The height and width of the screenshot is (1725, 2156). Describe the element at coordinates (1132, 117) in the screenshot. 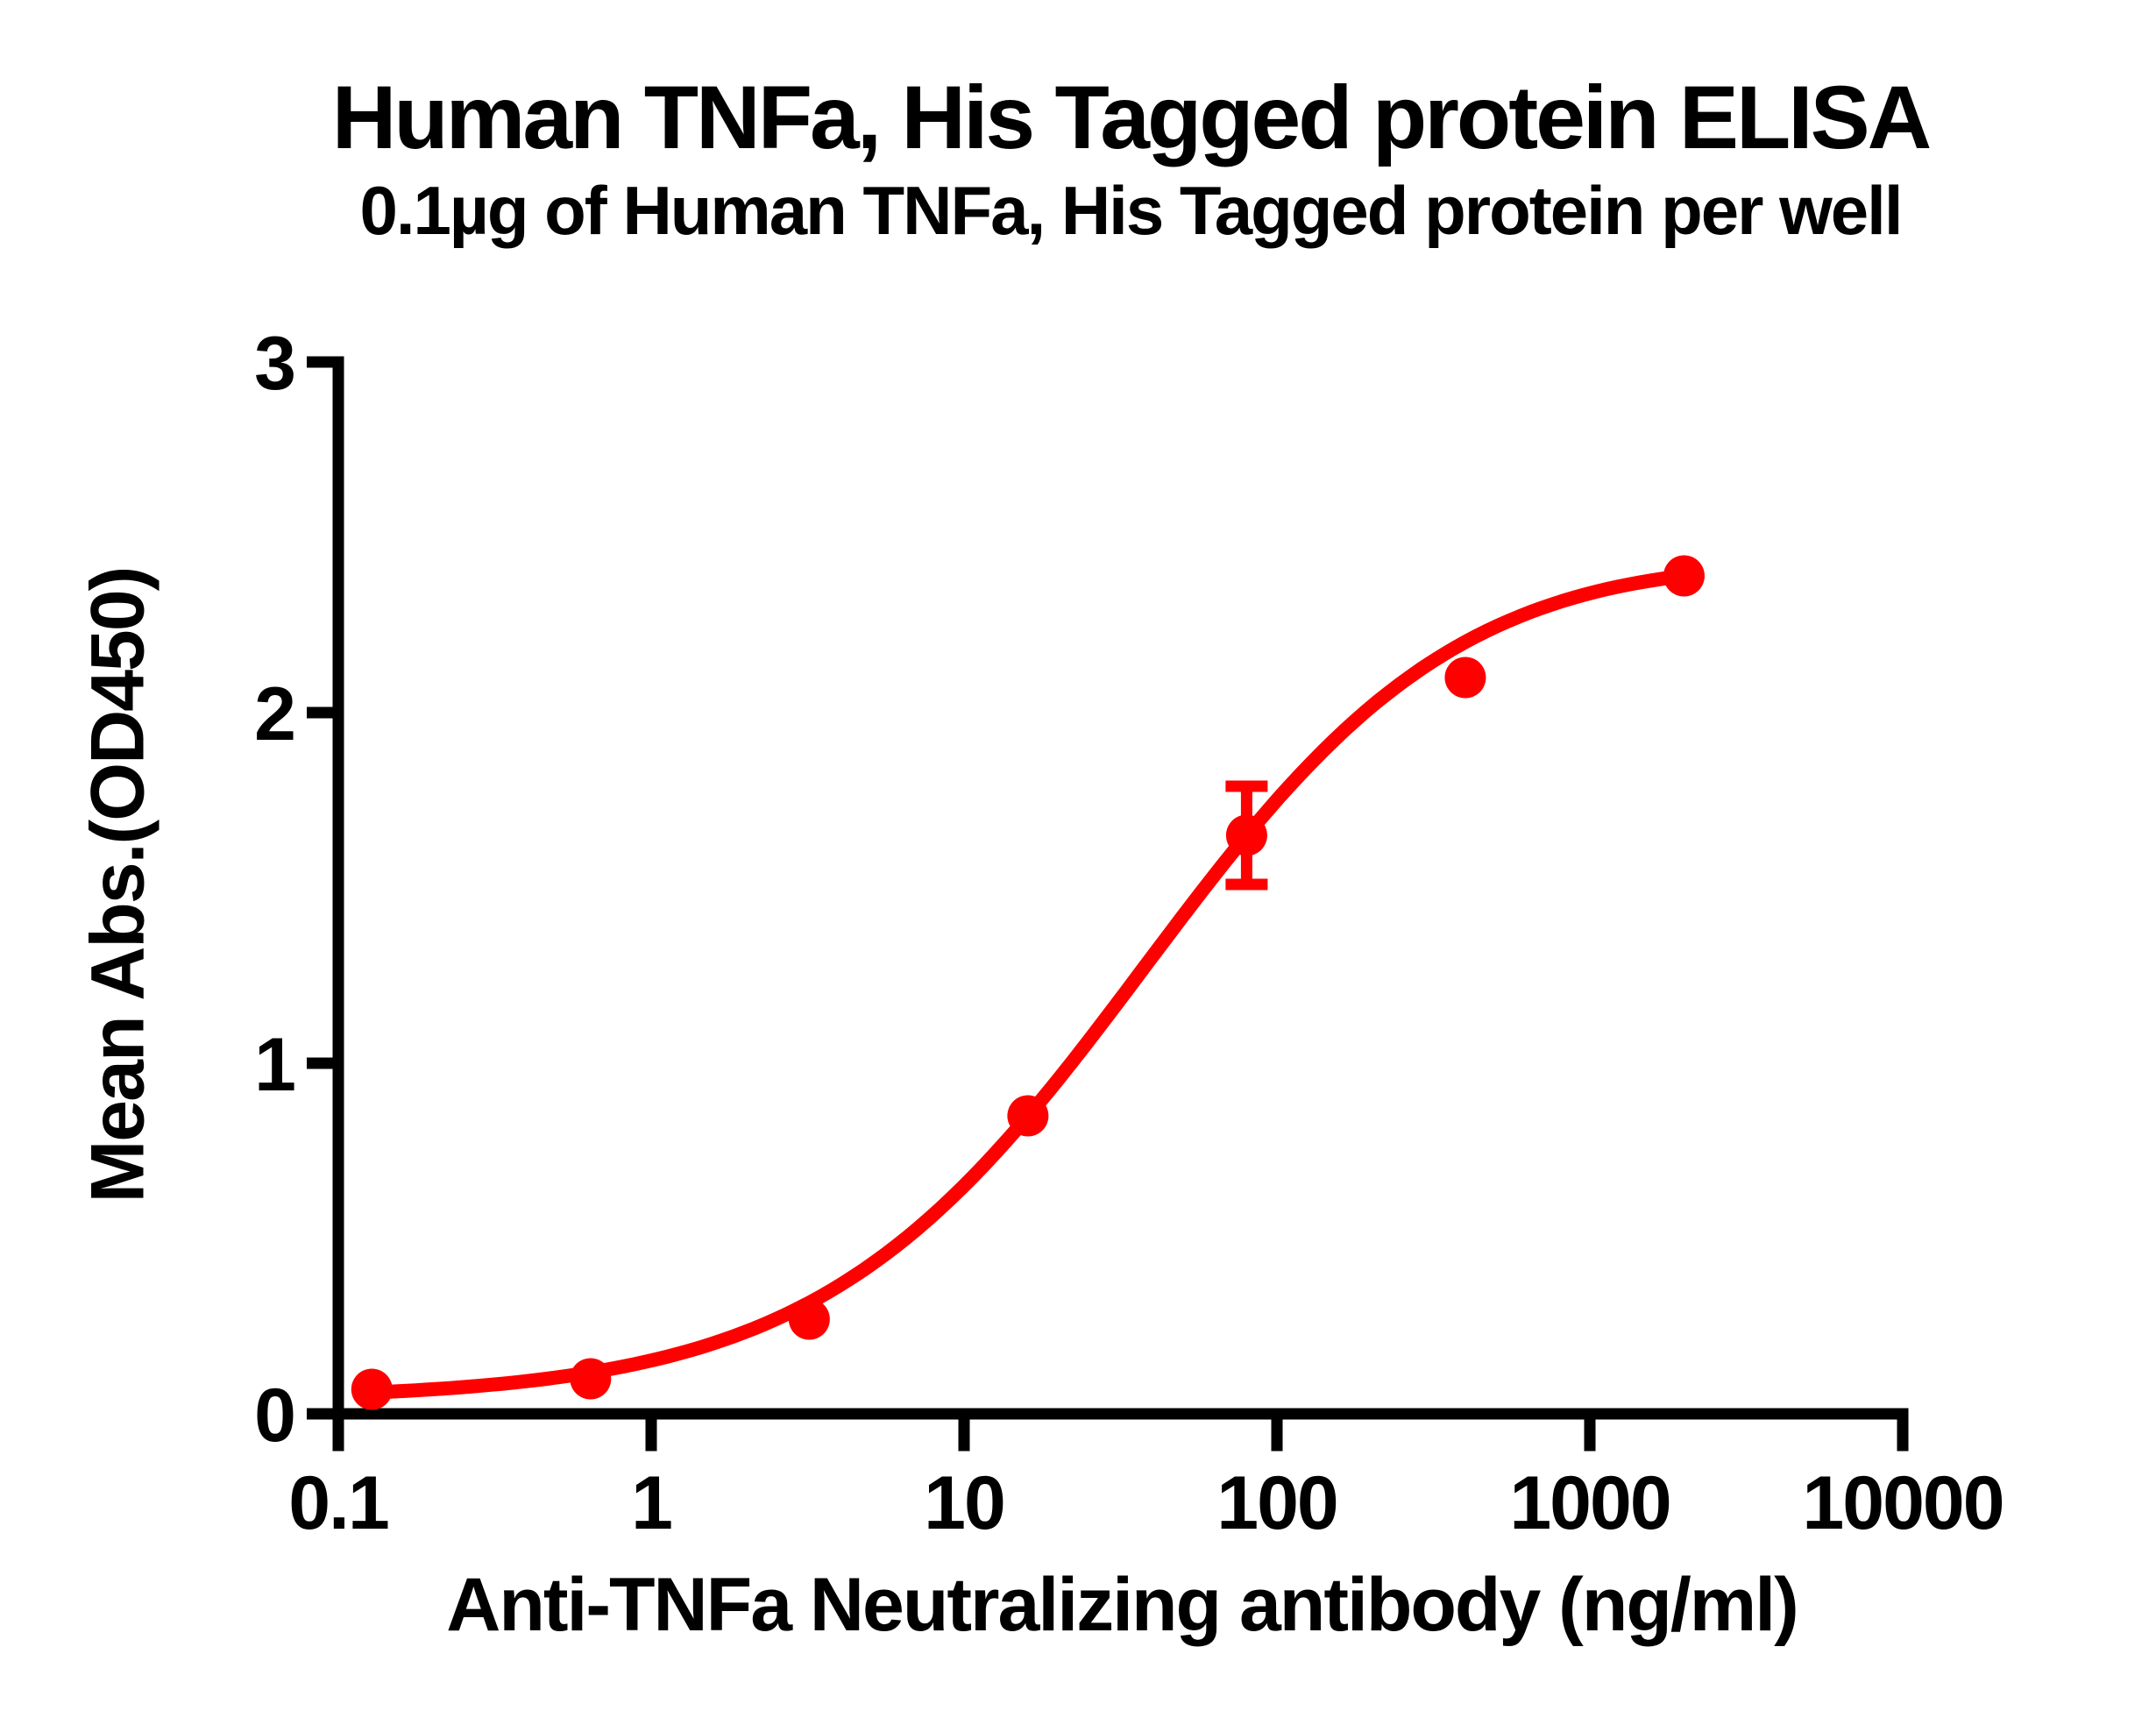

I see `chart-title: Human TNFa, His Tagged protein ELISA` at that location.